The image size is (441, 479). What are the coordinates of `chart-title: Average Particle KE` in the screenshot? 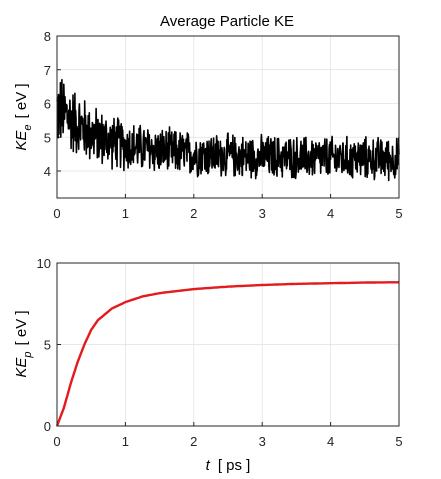 It's located at (227, 21).